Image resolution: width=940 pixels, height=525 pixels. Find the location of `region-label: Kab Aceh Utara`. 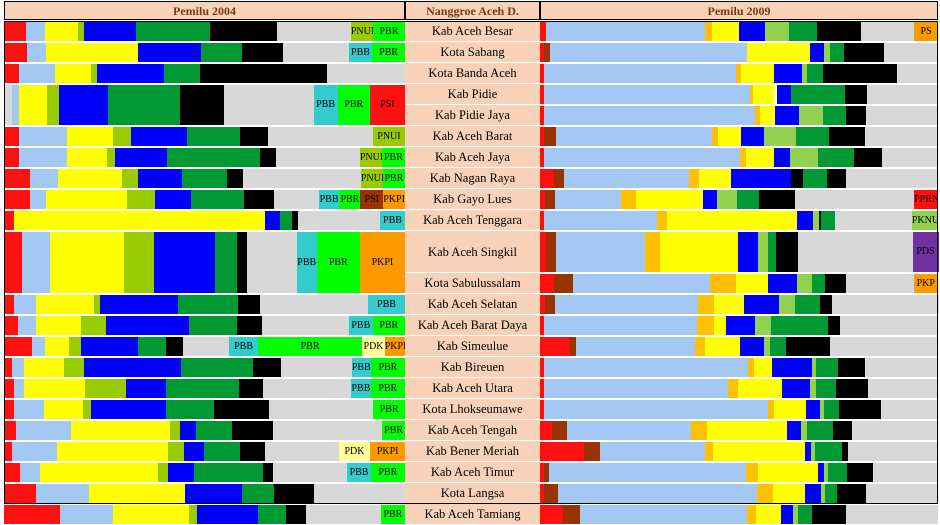

region-label: Kab Aceh Utara is located at coordinates (472, 388).